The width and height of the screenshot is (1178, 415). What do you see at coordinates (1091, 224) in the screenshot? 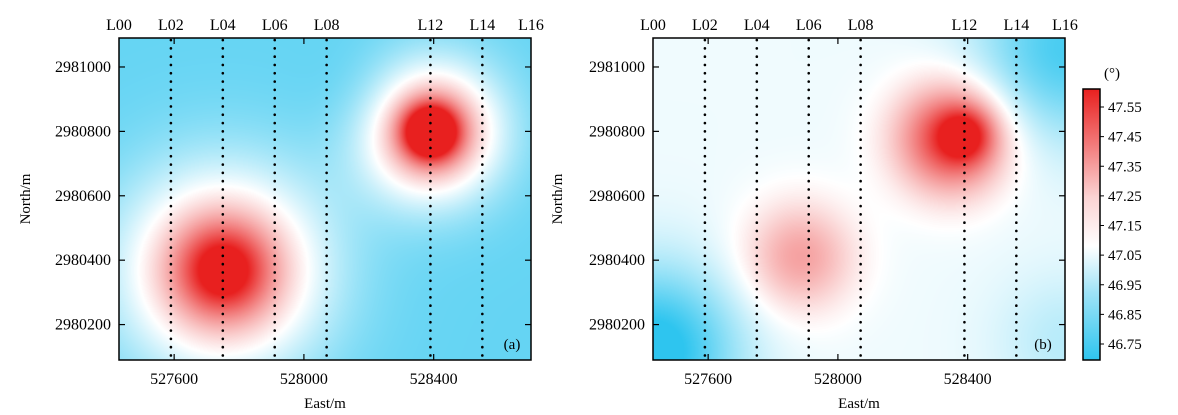
I see `colorbar-gradient` at bounding box center [1091, 224].